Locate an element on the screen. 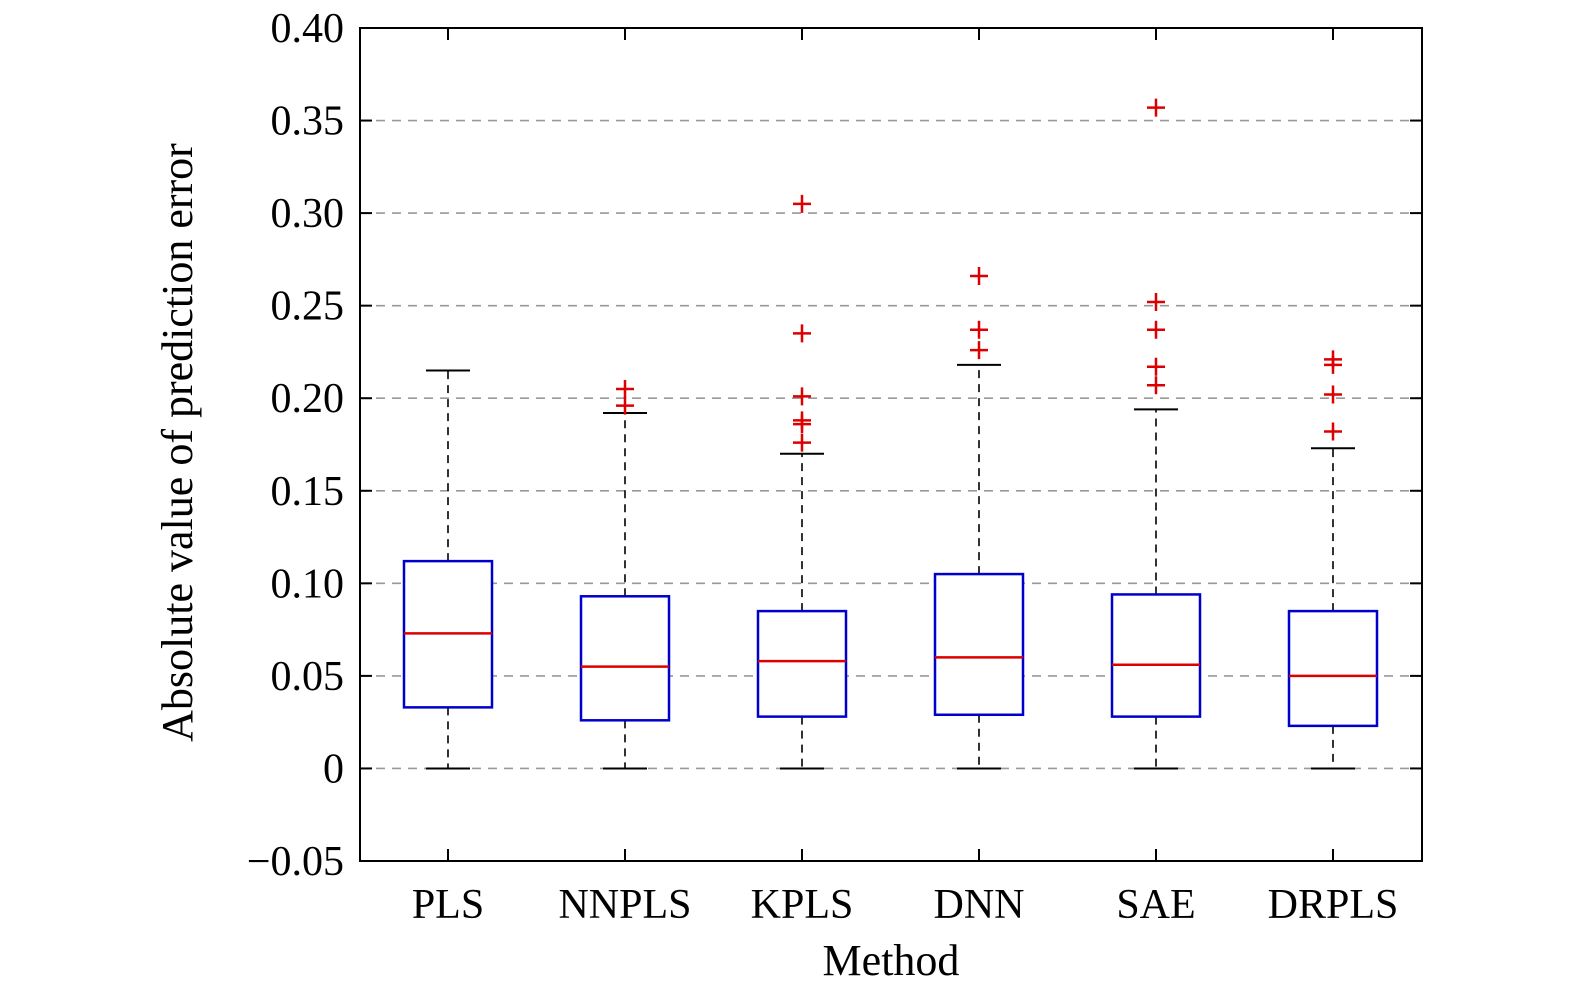  x-tick-label: KPLS is located at coordinates (802, 905).